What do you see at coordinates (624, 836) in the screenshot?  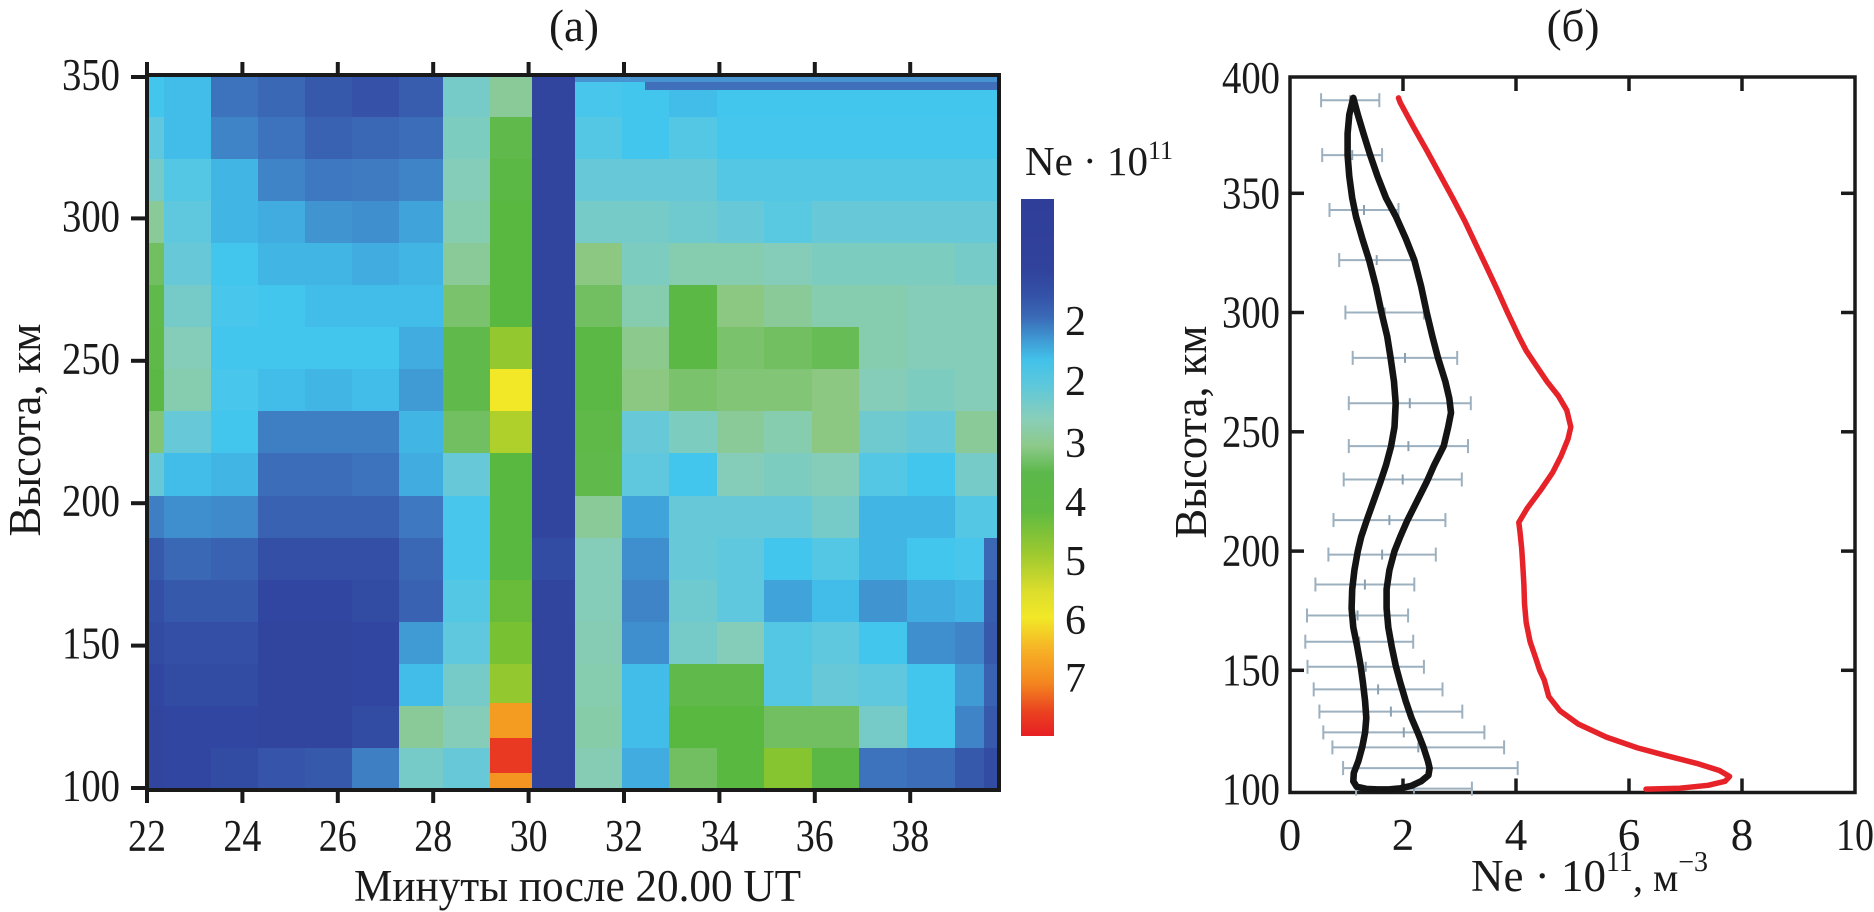 I see `svg-text: 32` at bounding box center [624, 836].